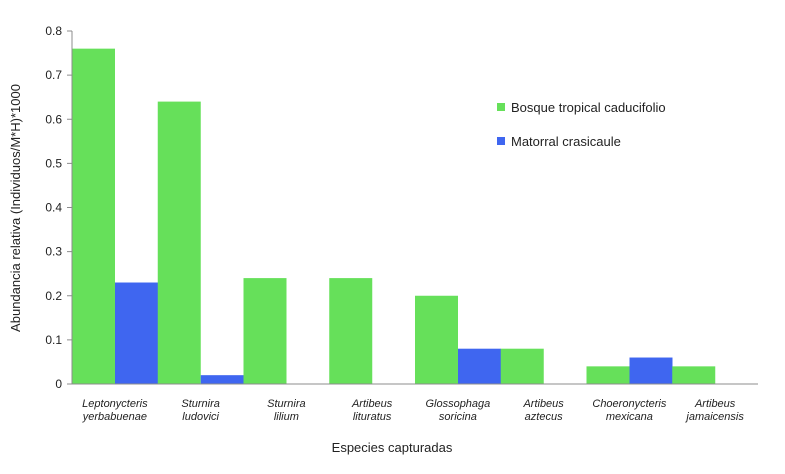  I want to click on y-tick-label: 0.7, so click(53, 75).